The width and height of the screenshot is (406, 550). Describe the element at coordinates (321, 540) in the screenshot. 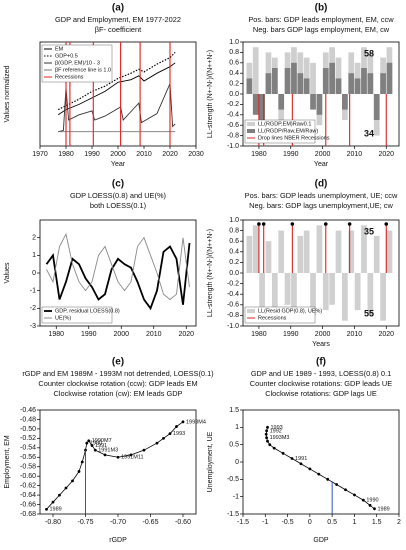

I see `x-axis-label: GDP` at that location.